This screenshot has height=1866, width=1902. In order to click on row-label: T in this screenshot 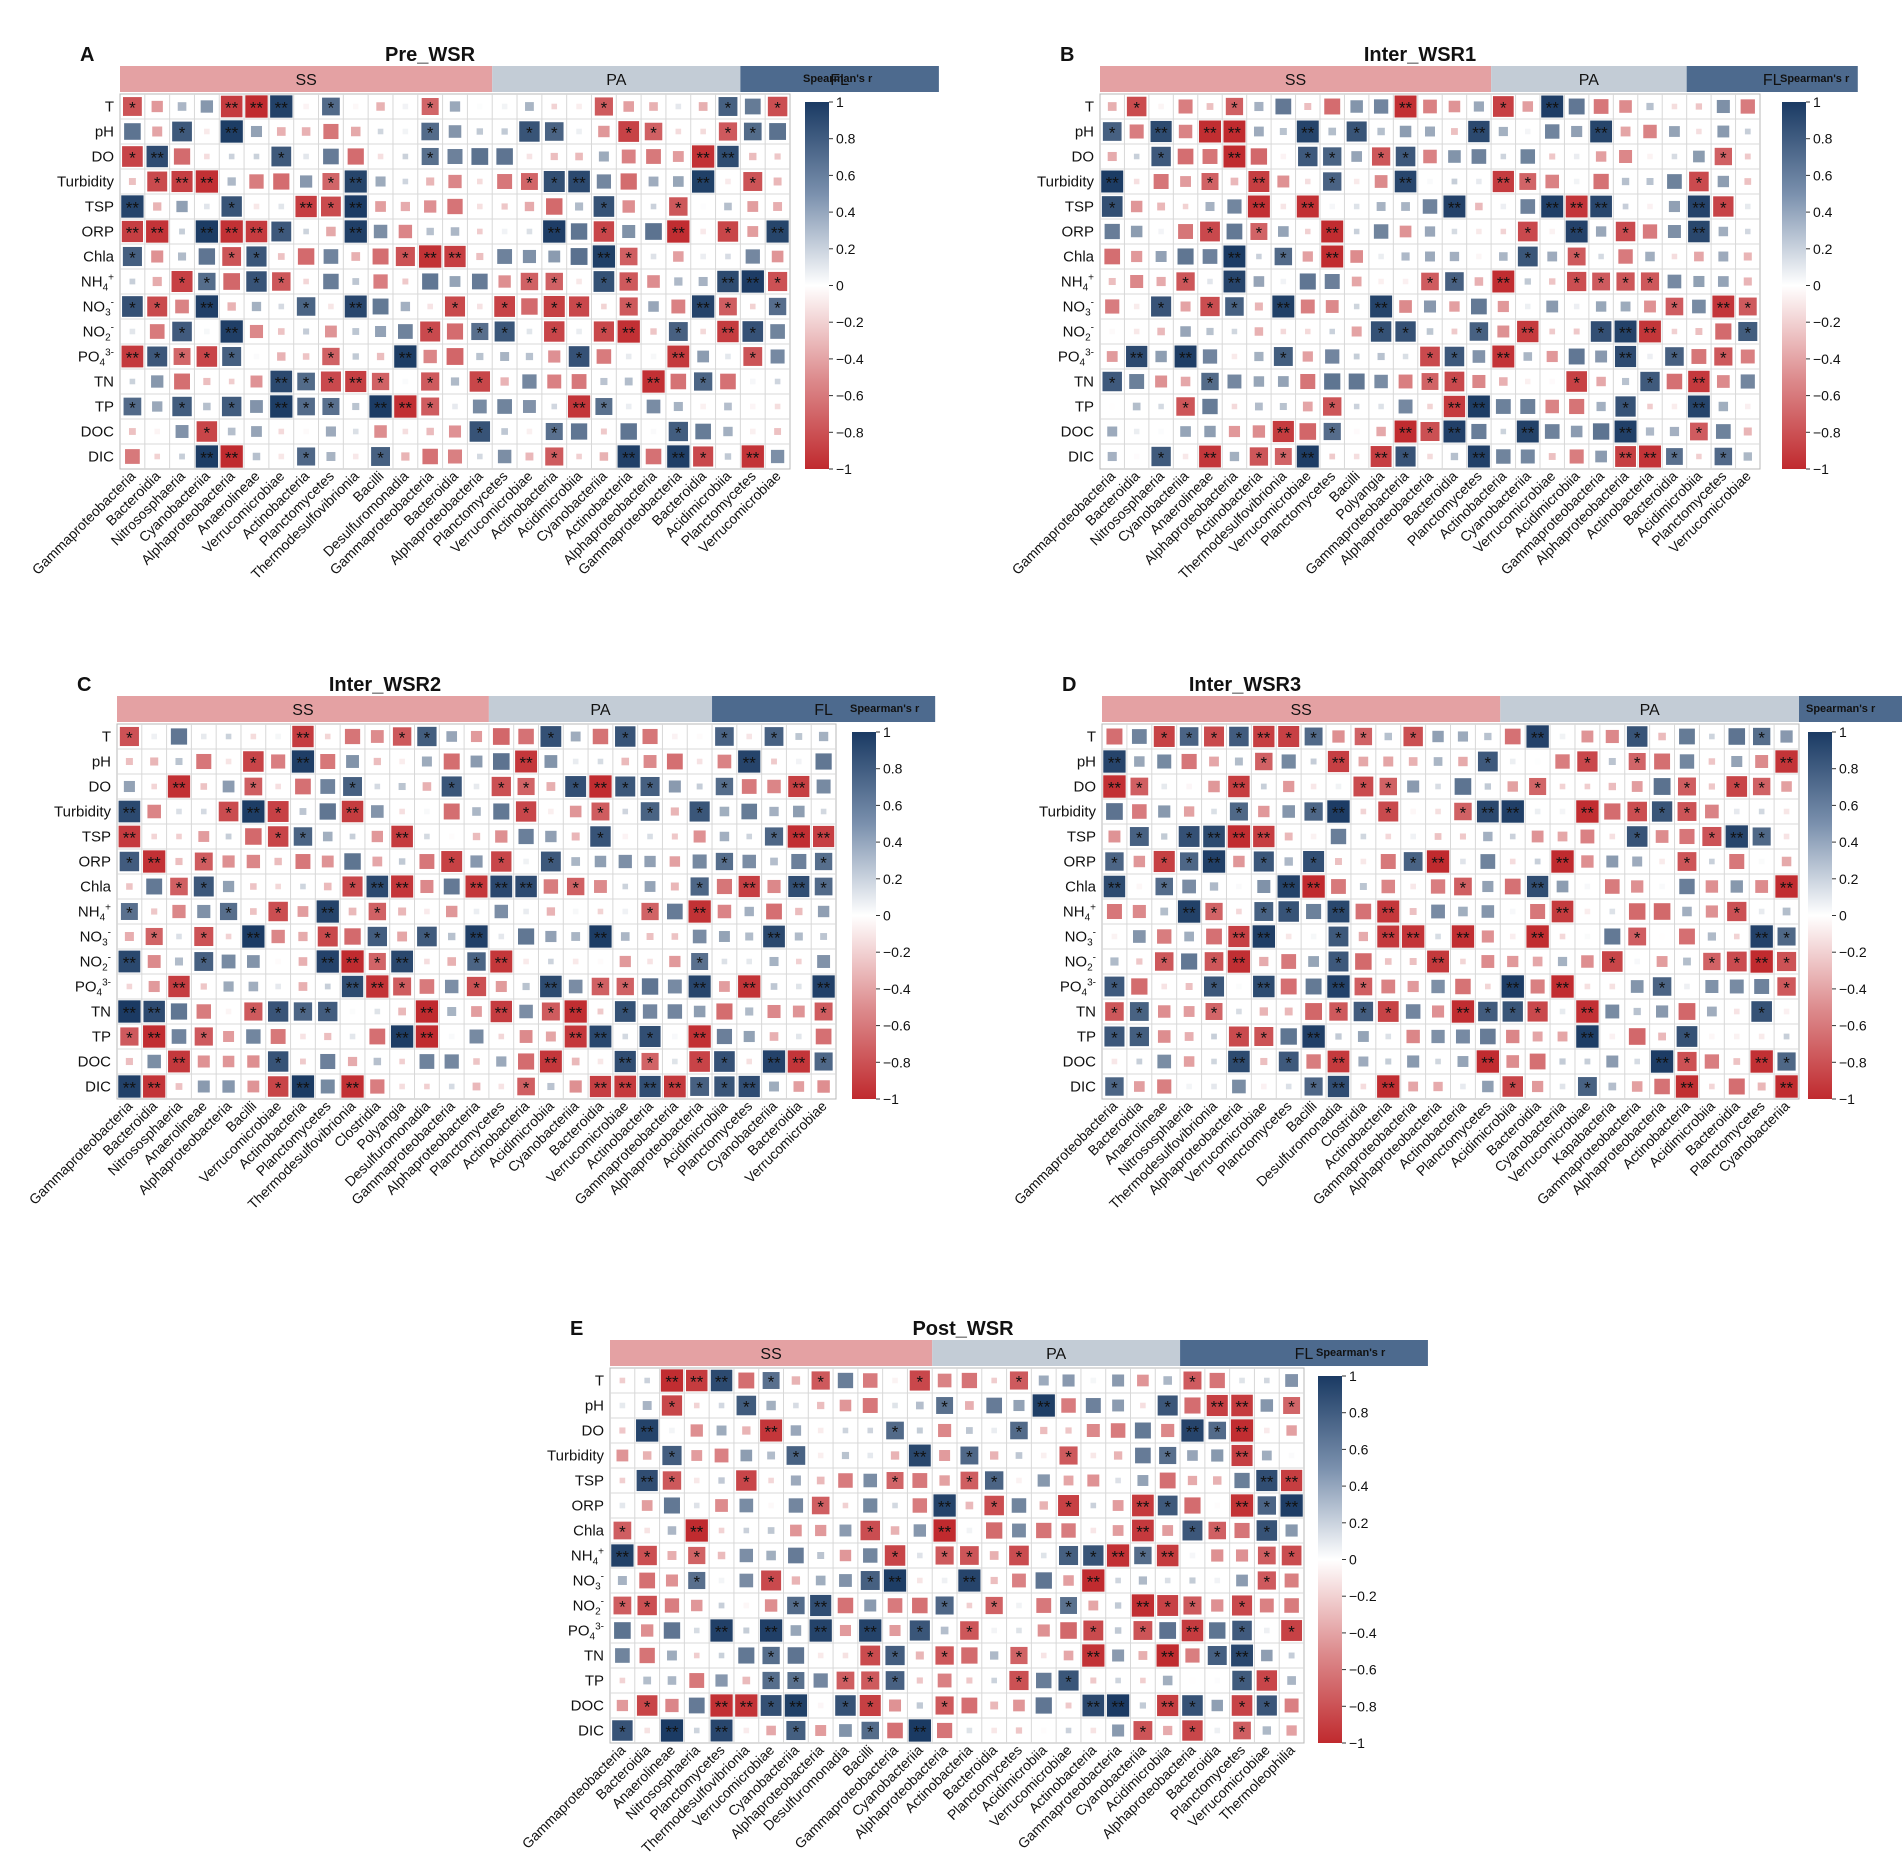, I will do `click(1089, 107)`.